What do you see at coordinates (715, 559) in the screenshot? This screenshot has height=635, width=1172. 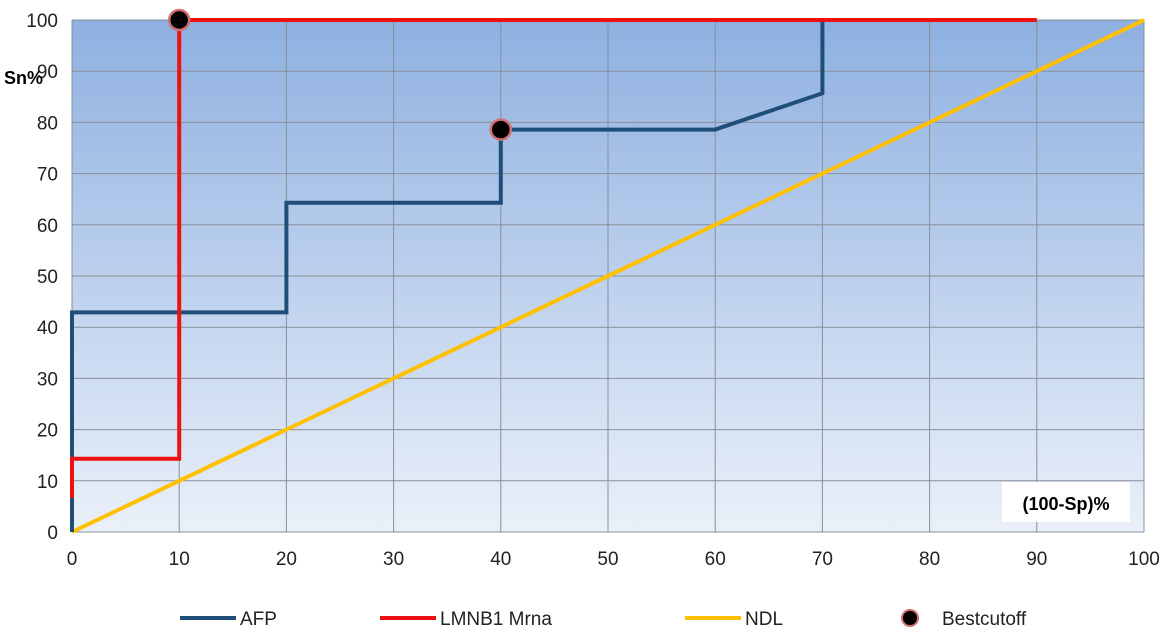 I see `x-tick-label: 60` at bounding box center [715, 559].